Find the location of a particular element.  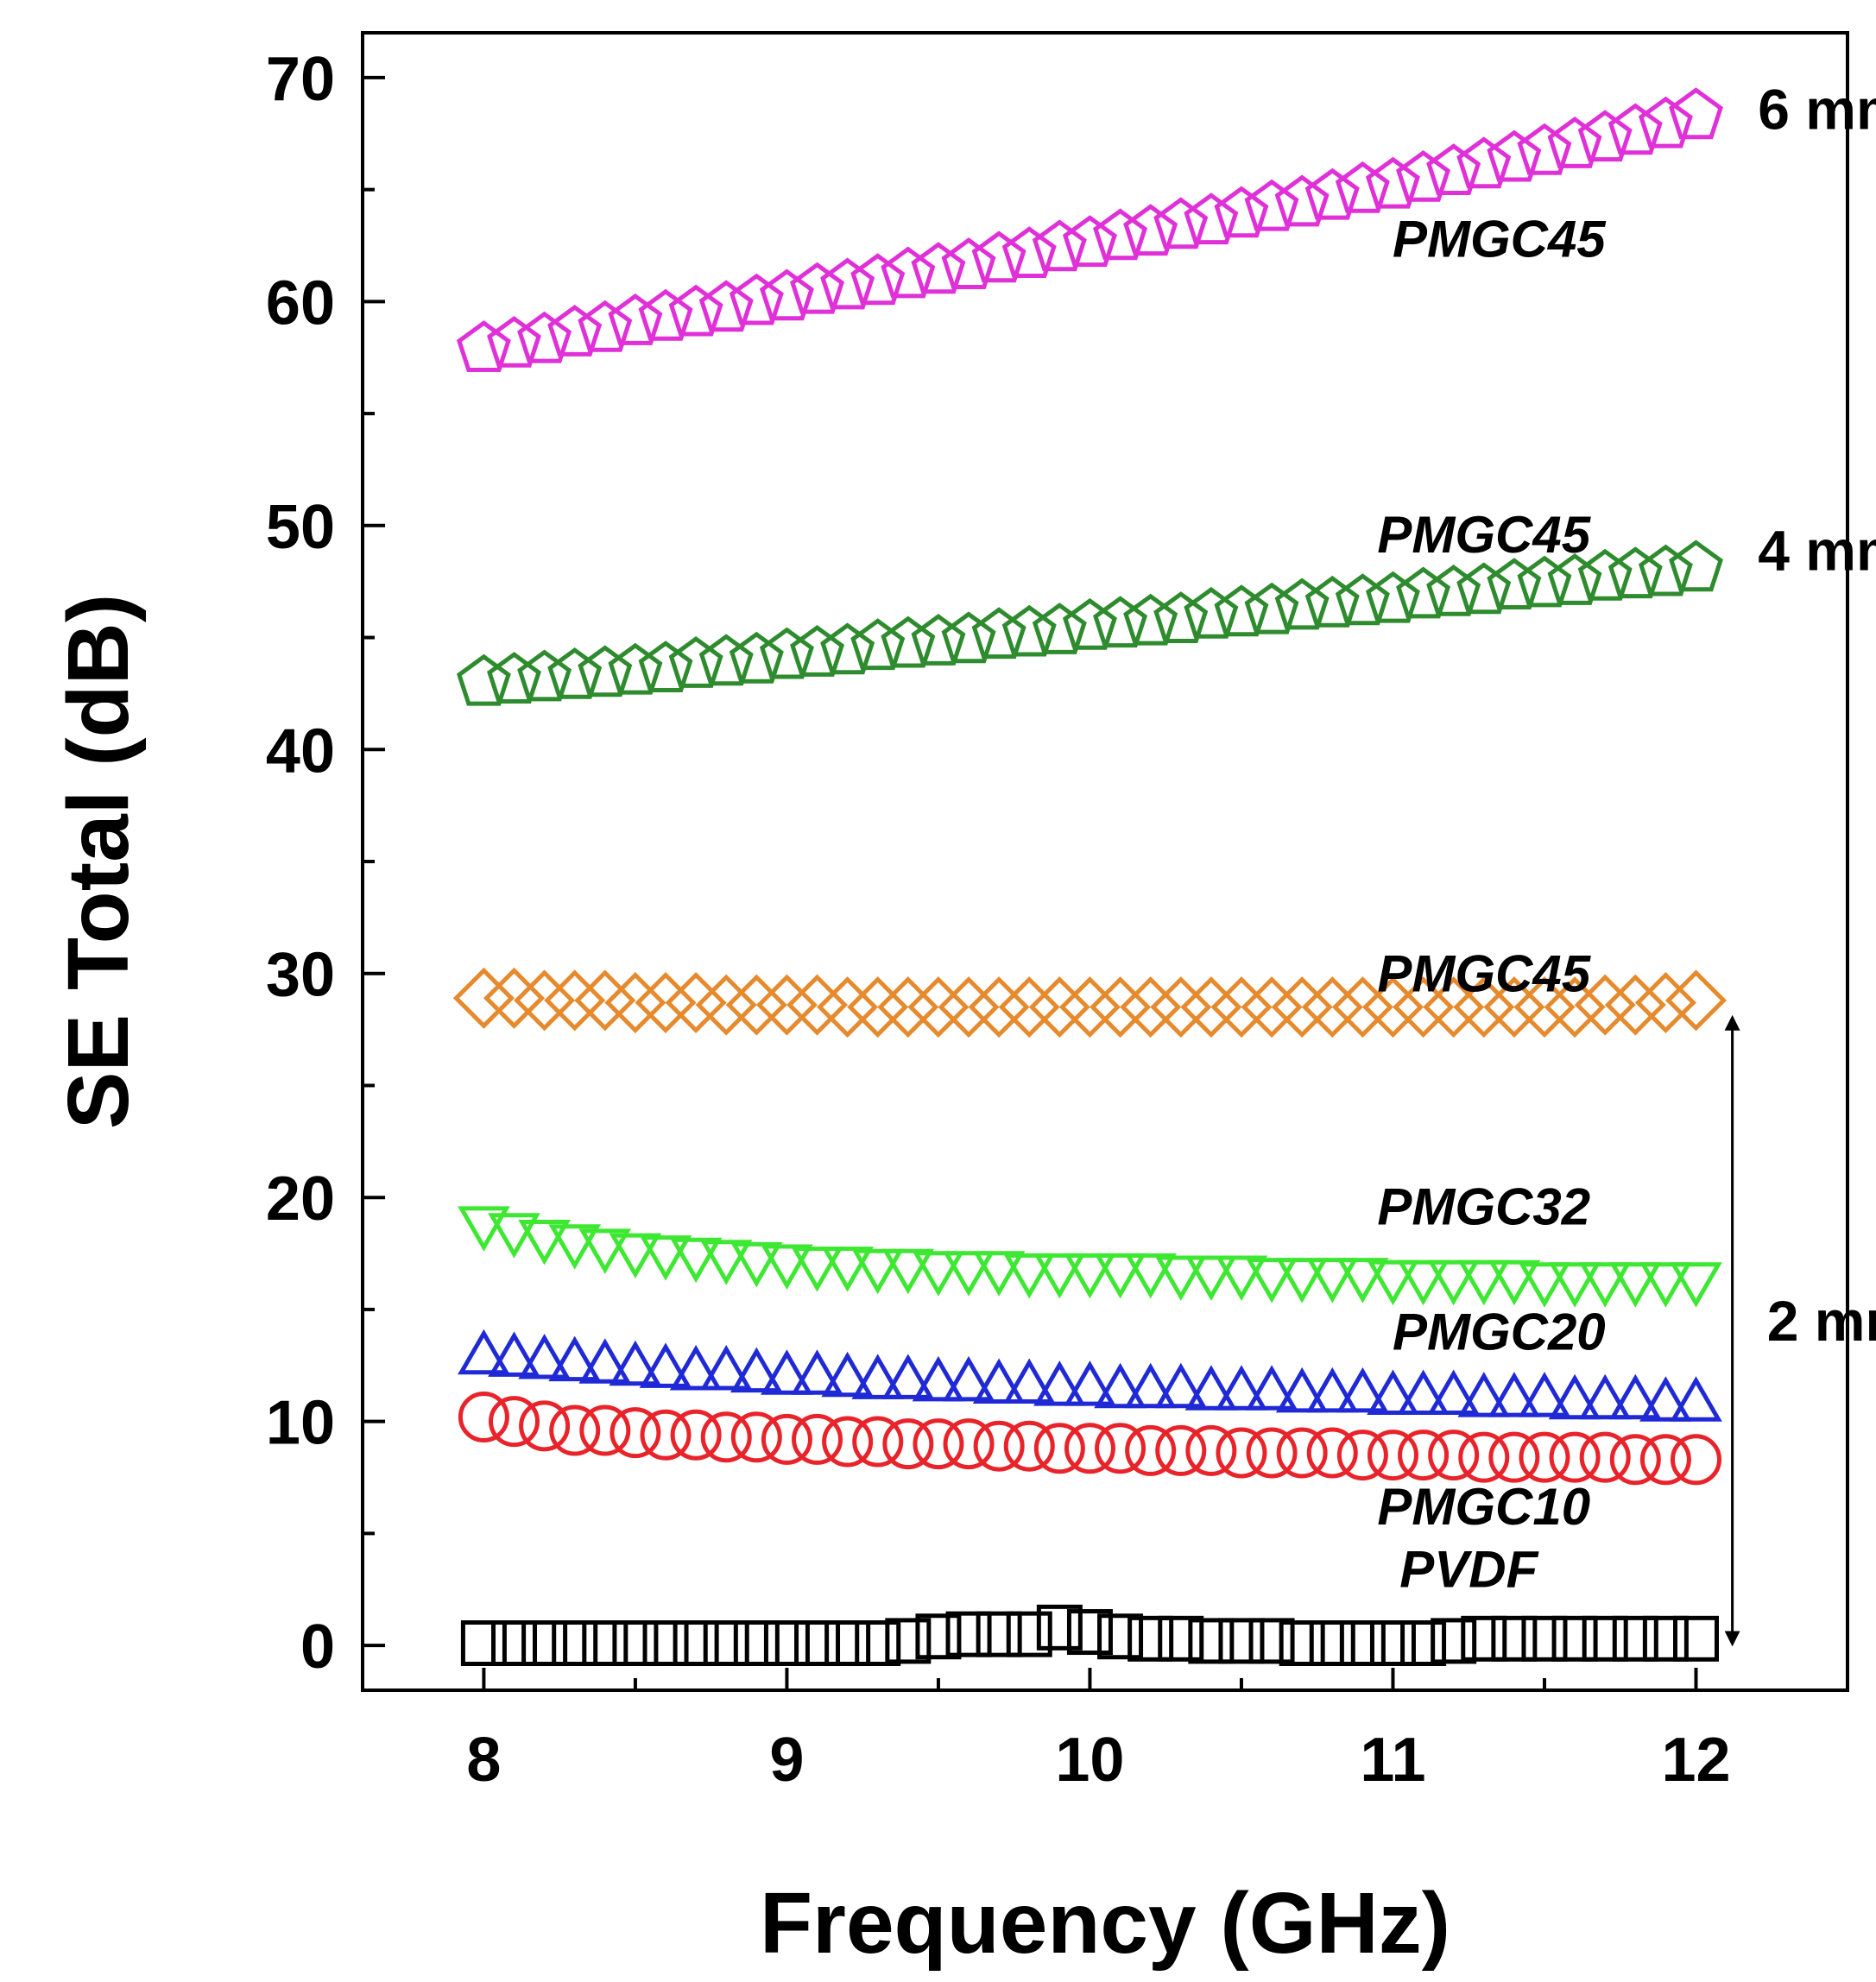

x-tick-label-9: 9 is located at coordinates (786, 1760).